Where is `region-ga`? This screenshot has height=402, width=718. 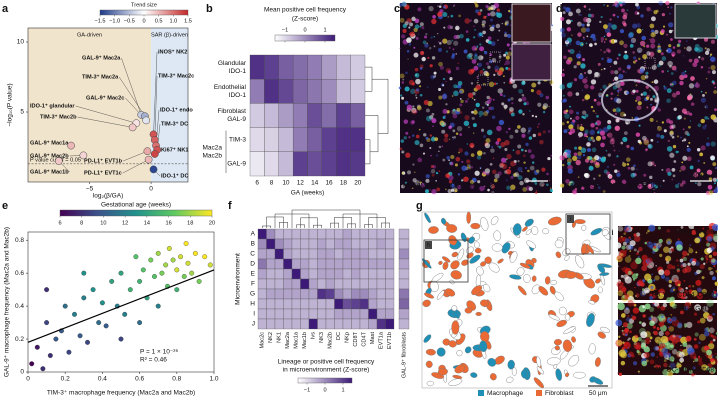 region-ga is located at coordinates (90, 105).